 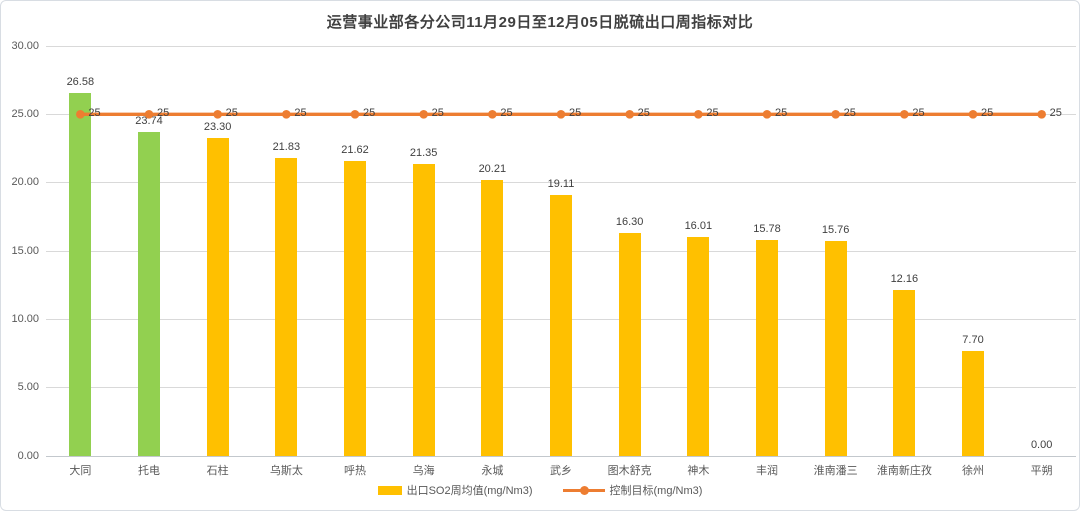 What do you see at coordinates (904, 471) in the screenshot?
I see `x-axis-category-label: 淮南新庄孜` at bounding box center [904, 471].